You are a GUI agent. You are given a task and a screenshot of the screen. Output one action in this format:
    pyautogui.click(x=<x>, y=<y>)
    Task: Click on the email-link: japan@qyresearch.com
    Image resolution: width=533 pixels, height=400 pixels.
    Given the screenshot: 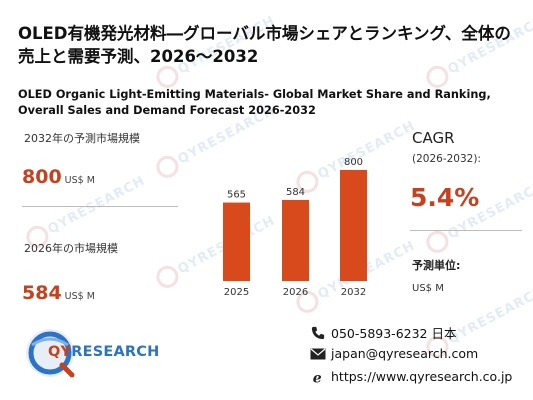 What is the action you would take?
    pyautogui.click(x=405, y=353)
    